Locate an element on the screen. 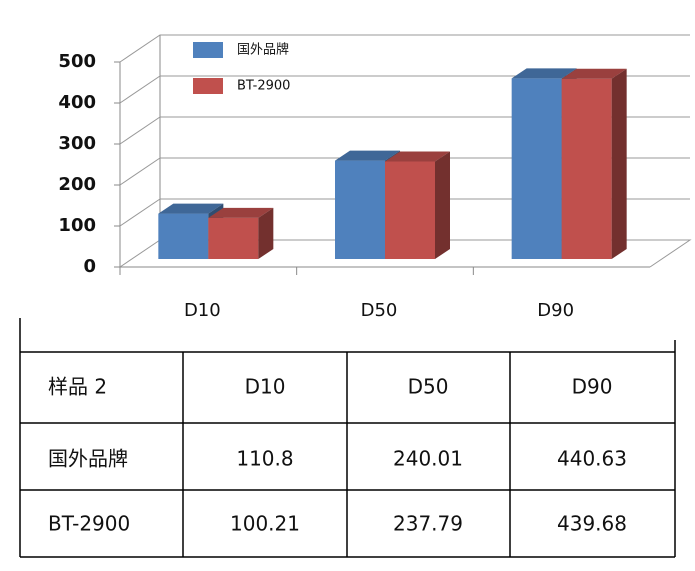 The image size is (695, 571). y-tick-label: 300 is located at coordinates (77, 143).